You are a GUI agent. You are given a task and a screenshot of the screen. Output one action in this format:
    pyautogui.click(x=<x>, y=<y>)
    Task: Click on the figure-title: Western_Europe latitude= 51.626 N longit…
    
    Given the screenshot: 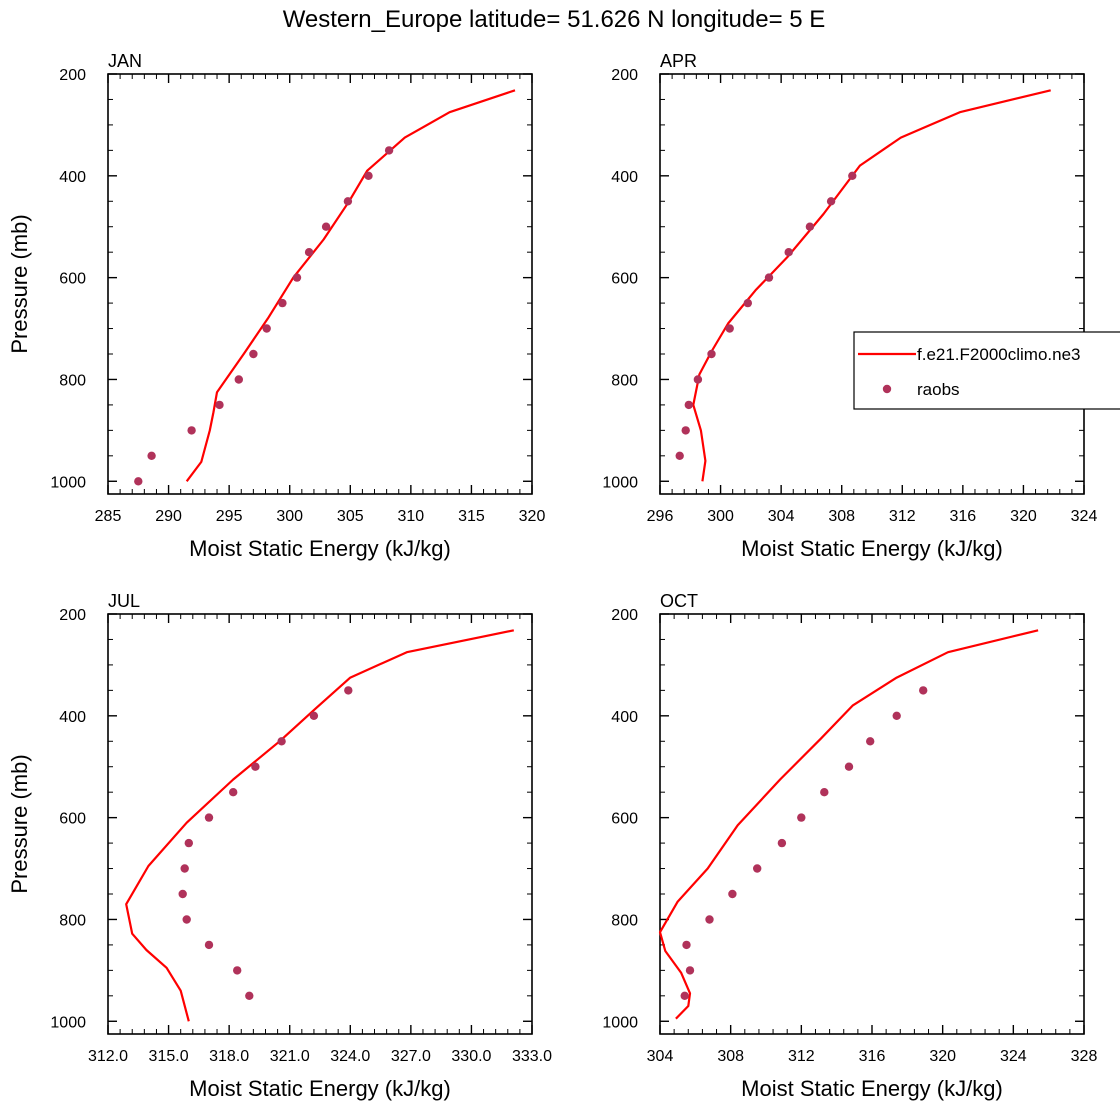 What is the action you would take?
    pyautogui.click(x=554, y=19)
    